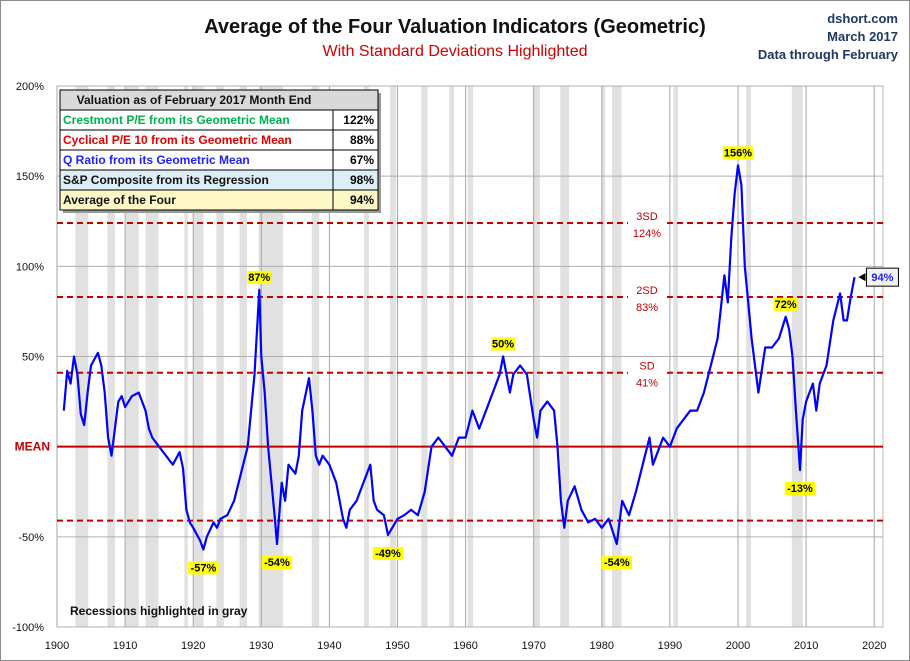  Describe the element at coordinates (465, 646) in the screenshot. I see `x-tick-label: 1960` at that location.